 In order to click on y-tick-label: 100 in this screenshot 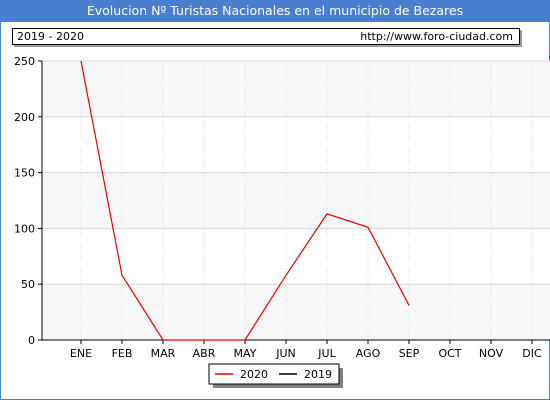, I will do `click(24, 228)`.